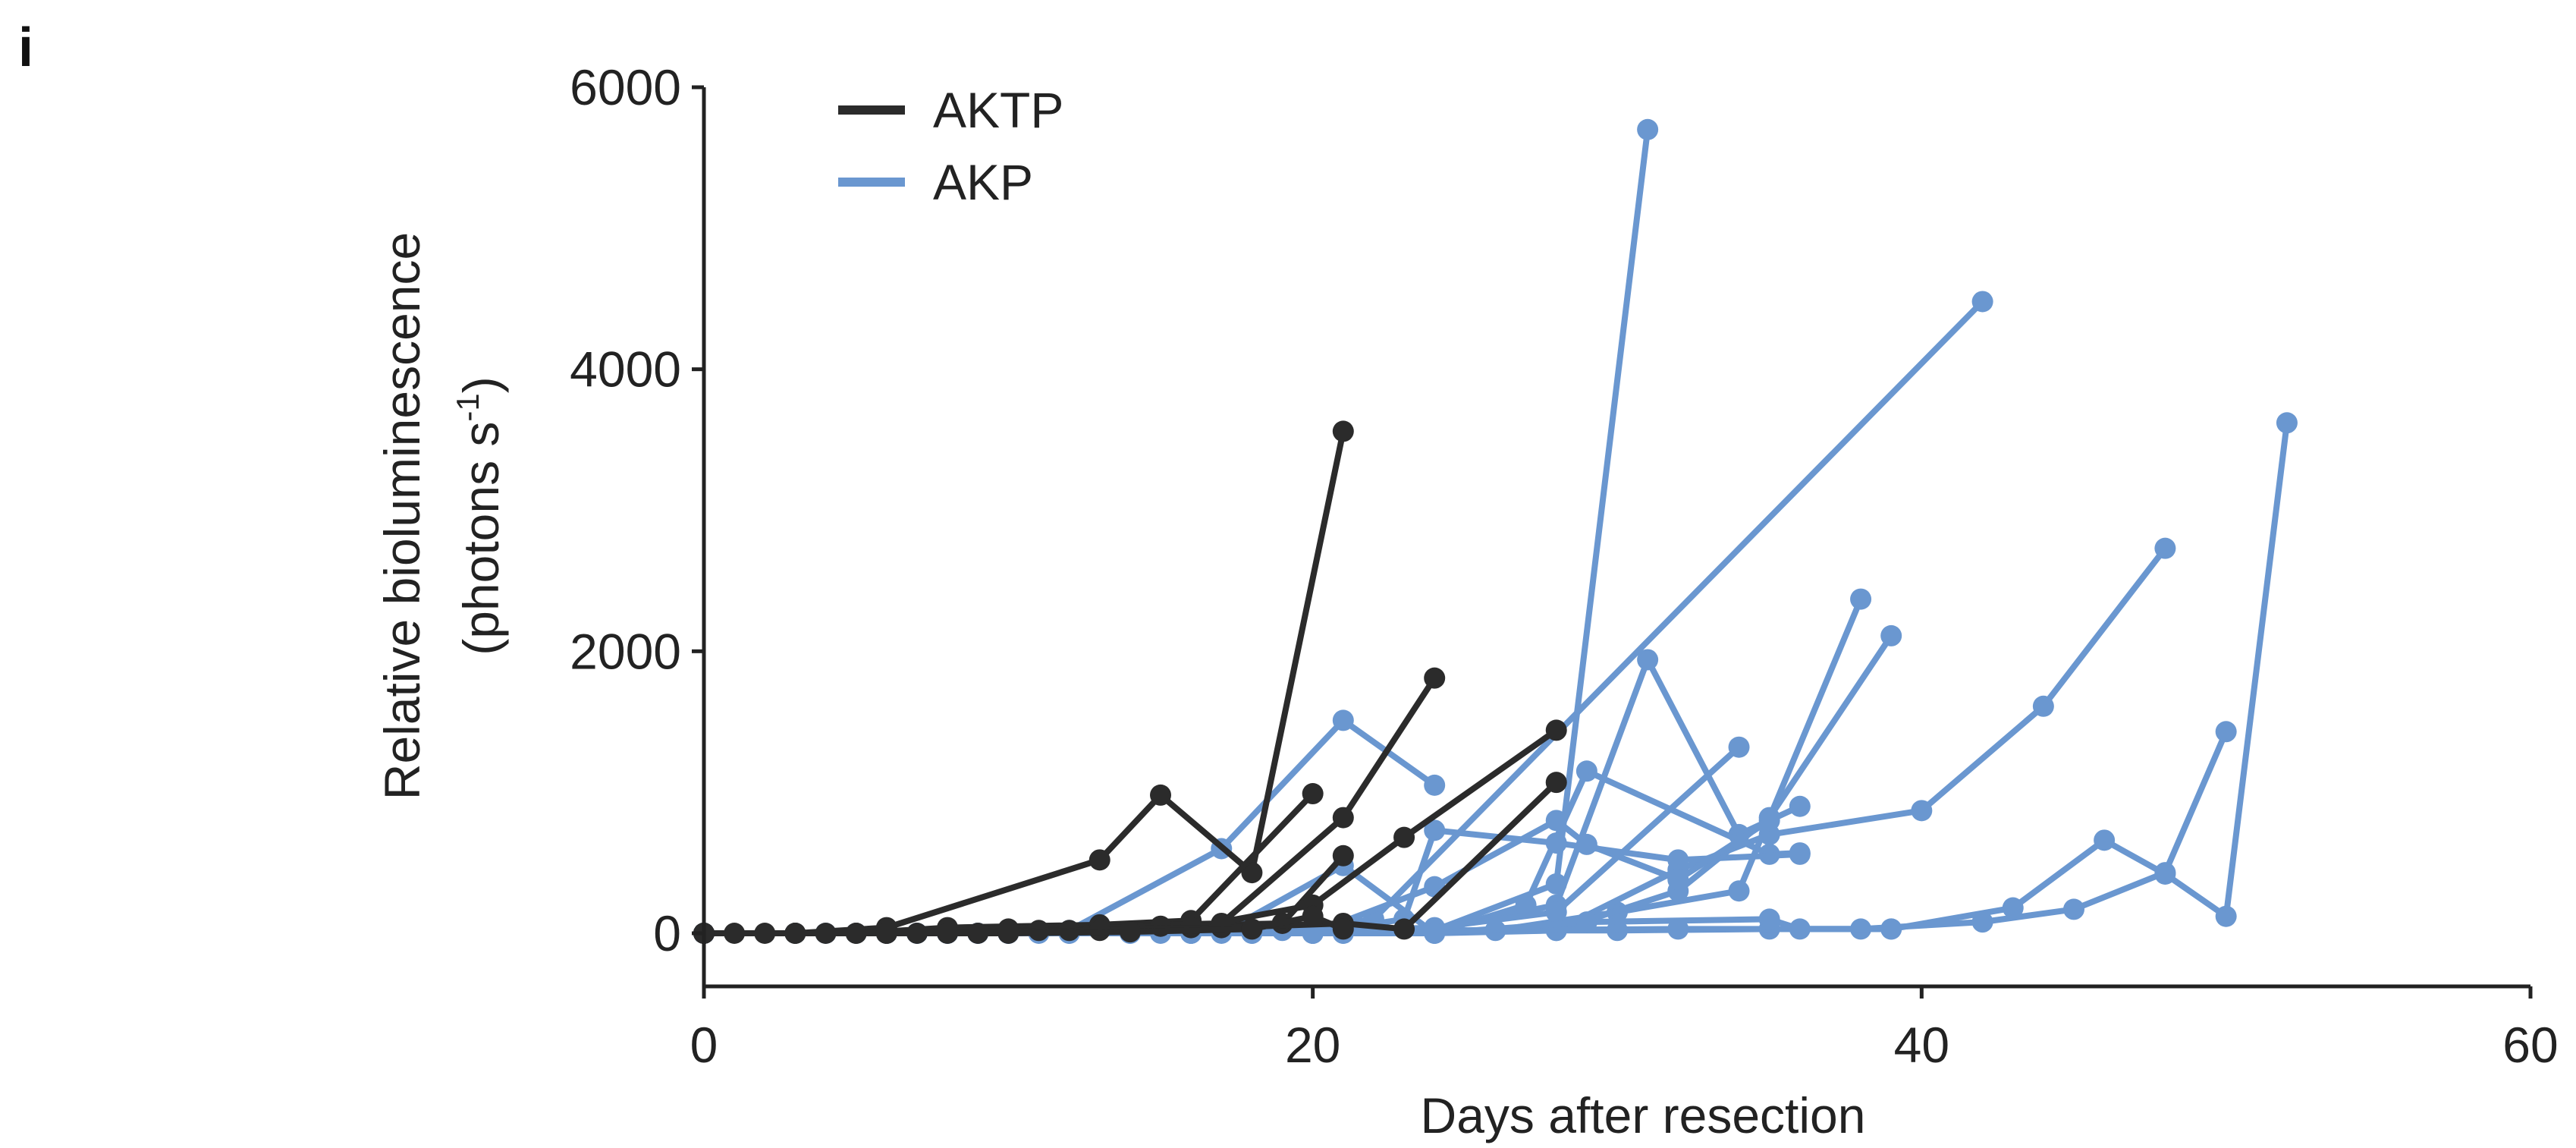 This screenshot has width=2576, height=1148. I want to click on x-tick-label: 60, so click(2530, 1045).